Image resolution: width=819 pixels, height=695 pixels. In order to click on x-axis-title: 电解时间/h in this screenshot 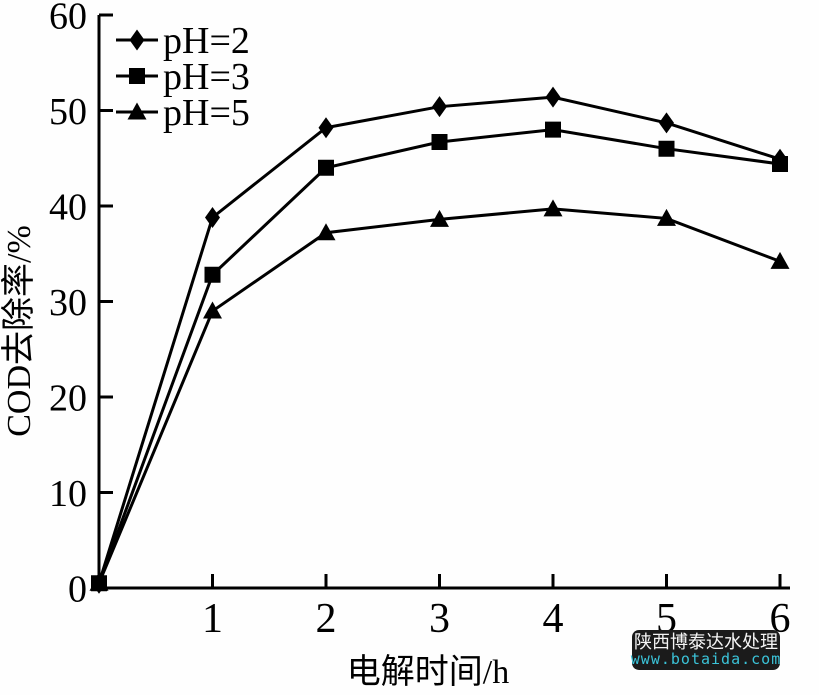, I will do `click(428, 672)`.